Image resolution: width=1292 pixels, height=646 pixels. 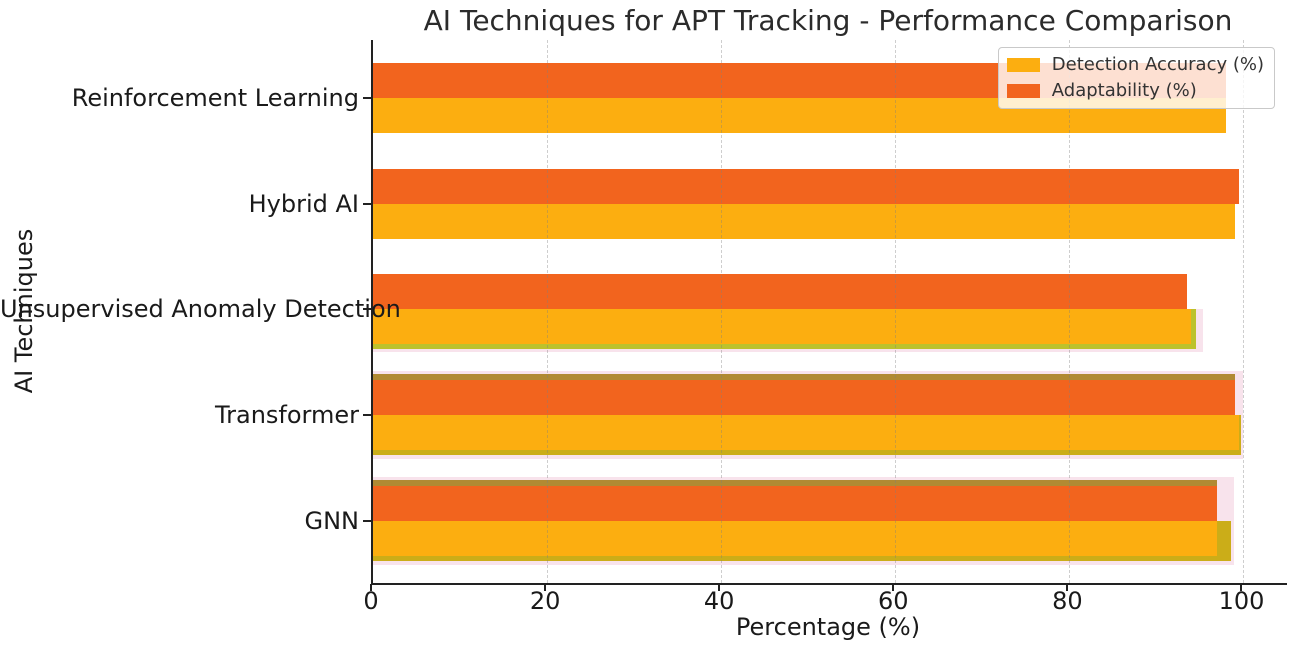 I want to click on legend-item-detection-accuracy: Detection Accuracy (%), so click(x=1135, y=64).